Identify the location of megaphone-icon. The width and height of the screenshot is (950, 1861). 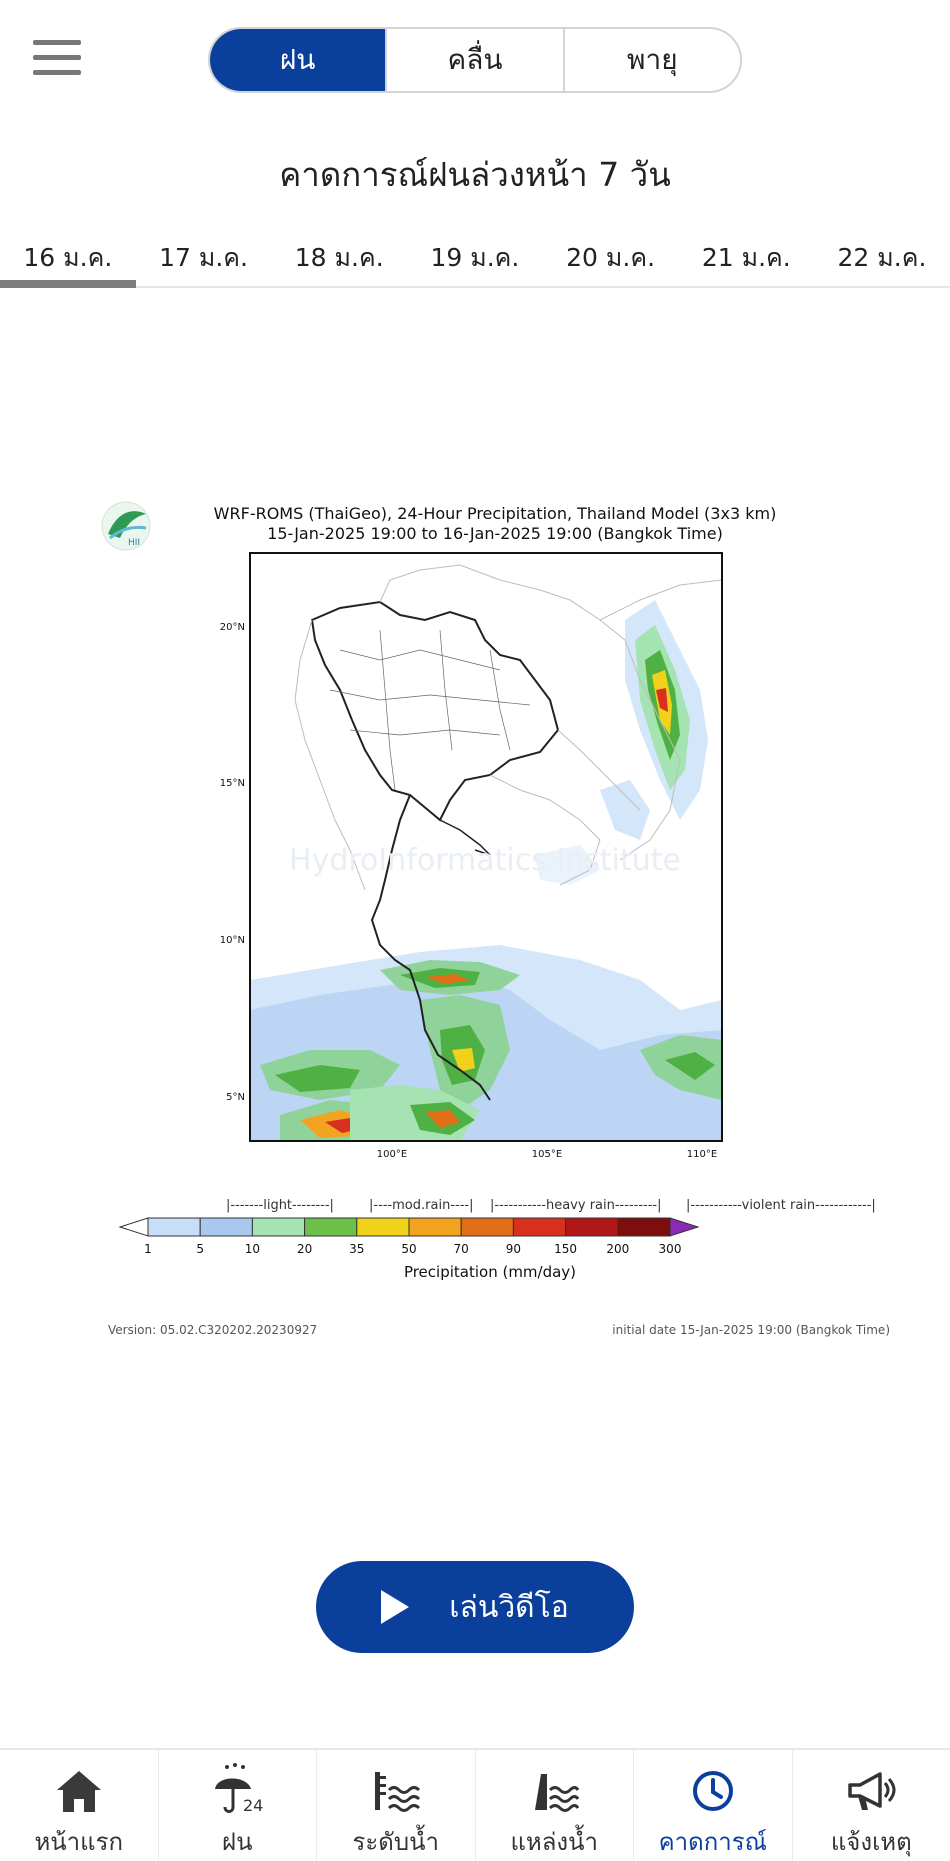
(871, 1791).